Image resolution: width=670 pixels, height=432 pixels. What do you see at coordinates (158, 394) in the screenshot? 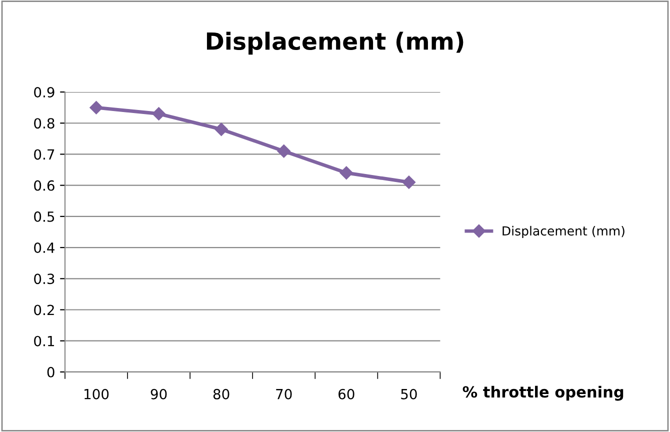
I see `x-tick-label: 90` at bounding box center [158, 394].